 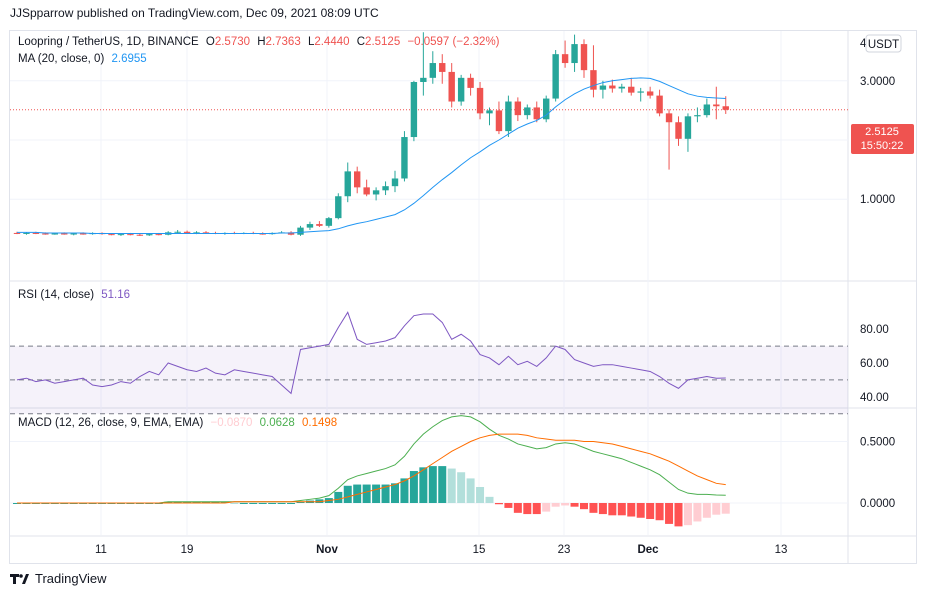 I want to click on price-tick-label: 4, so click(x=863, y=44).